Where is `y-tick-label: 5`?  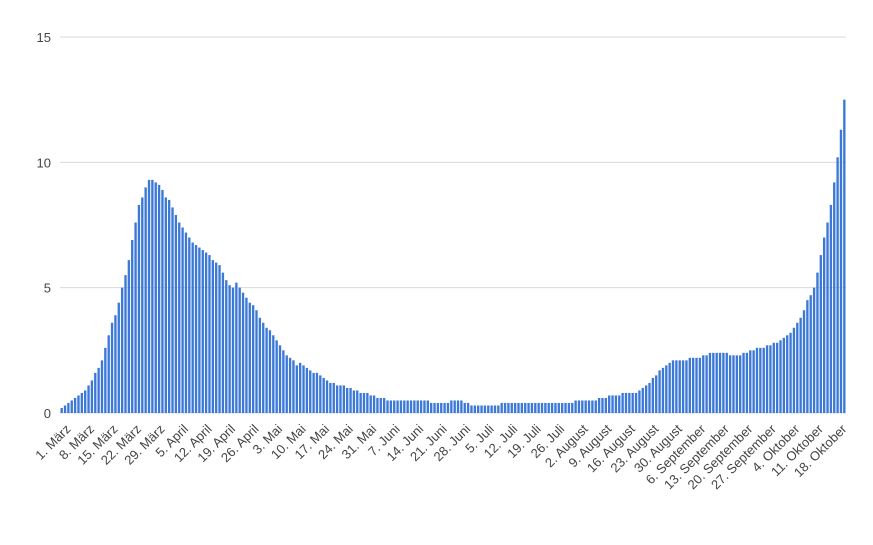 y-tick-label: 5 is located at coordinates (47, 288).